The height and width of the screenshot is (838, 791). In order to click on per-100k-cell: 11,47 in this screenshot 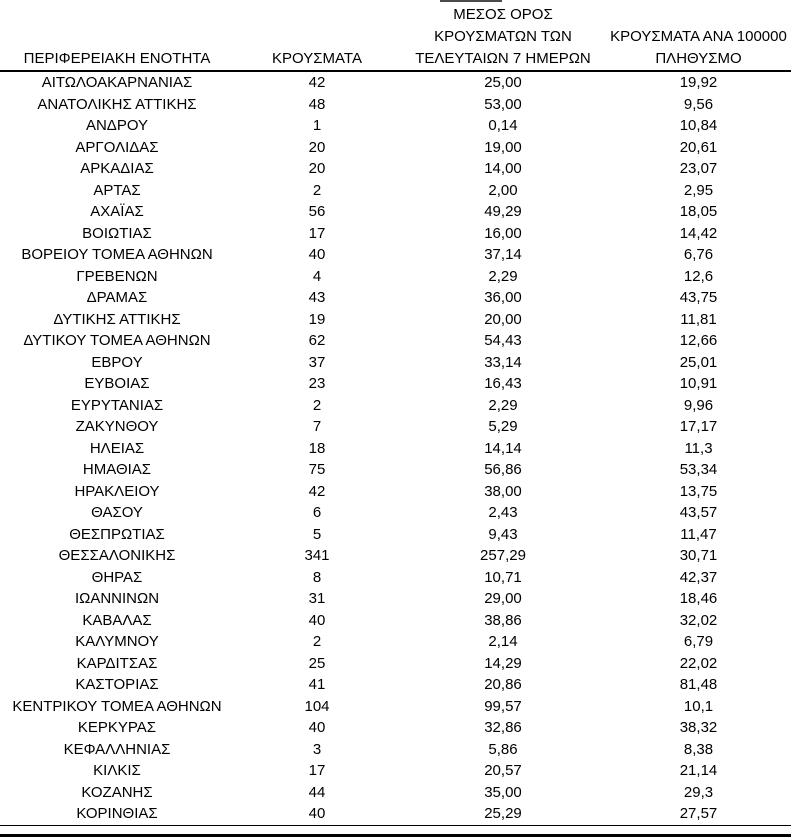, I will do `click(698, 534)`.